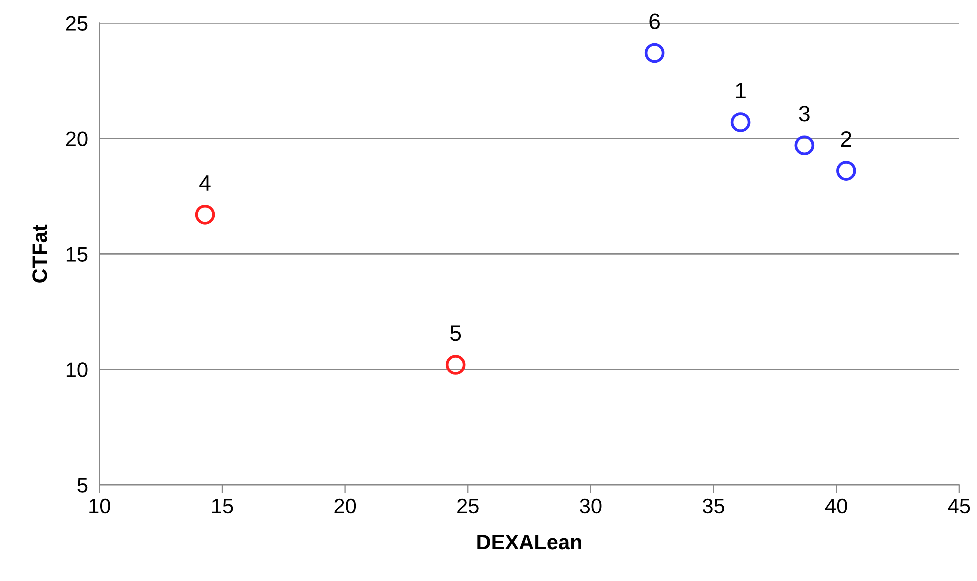 Image resolution: width=977 pixels, height=581 pixels. Describe the element at coordinates (655, 22) in the screenshot. I see `annotation: 6` at that location.